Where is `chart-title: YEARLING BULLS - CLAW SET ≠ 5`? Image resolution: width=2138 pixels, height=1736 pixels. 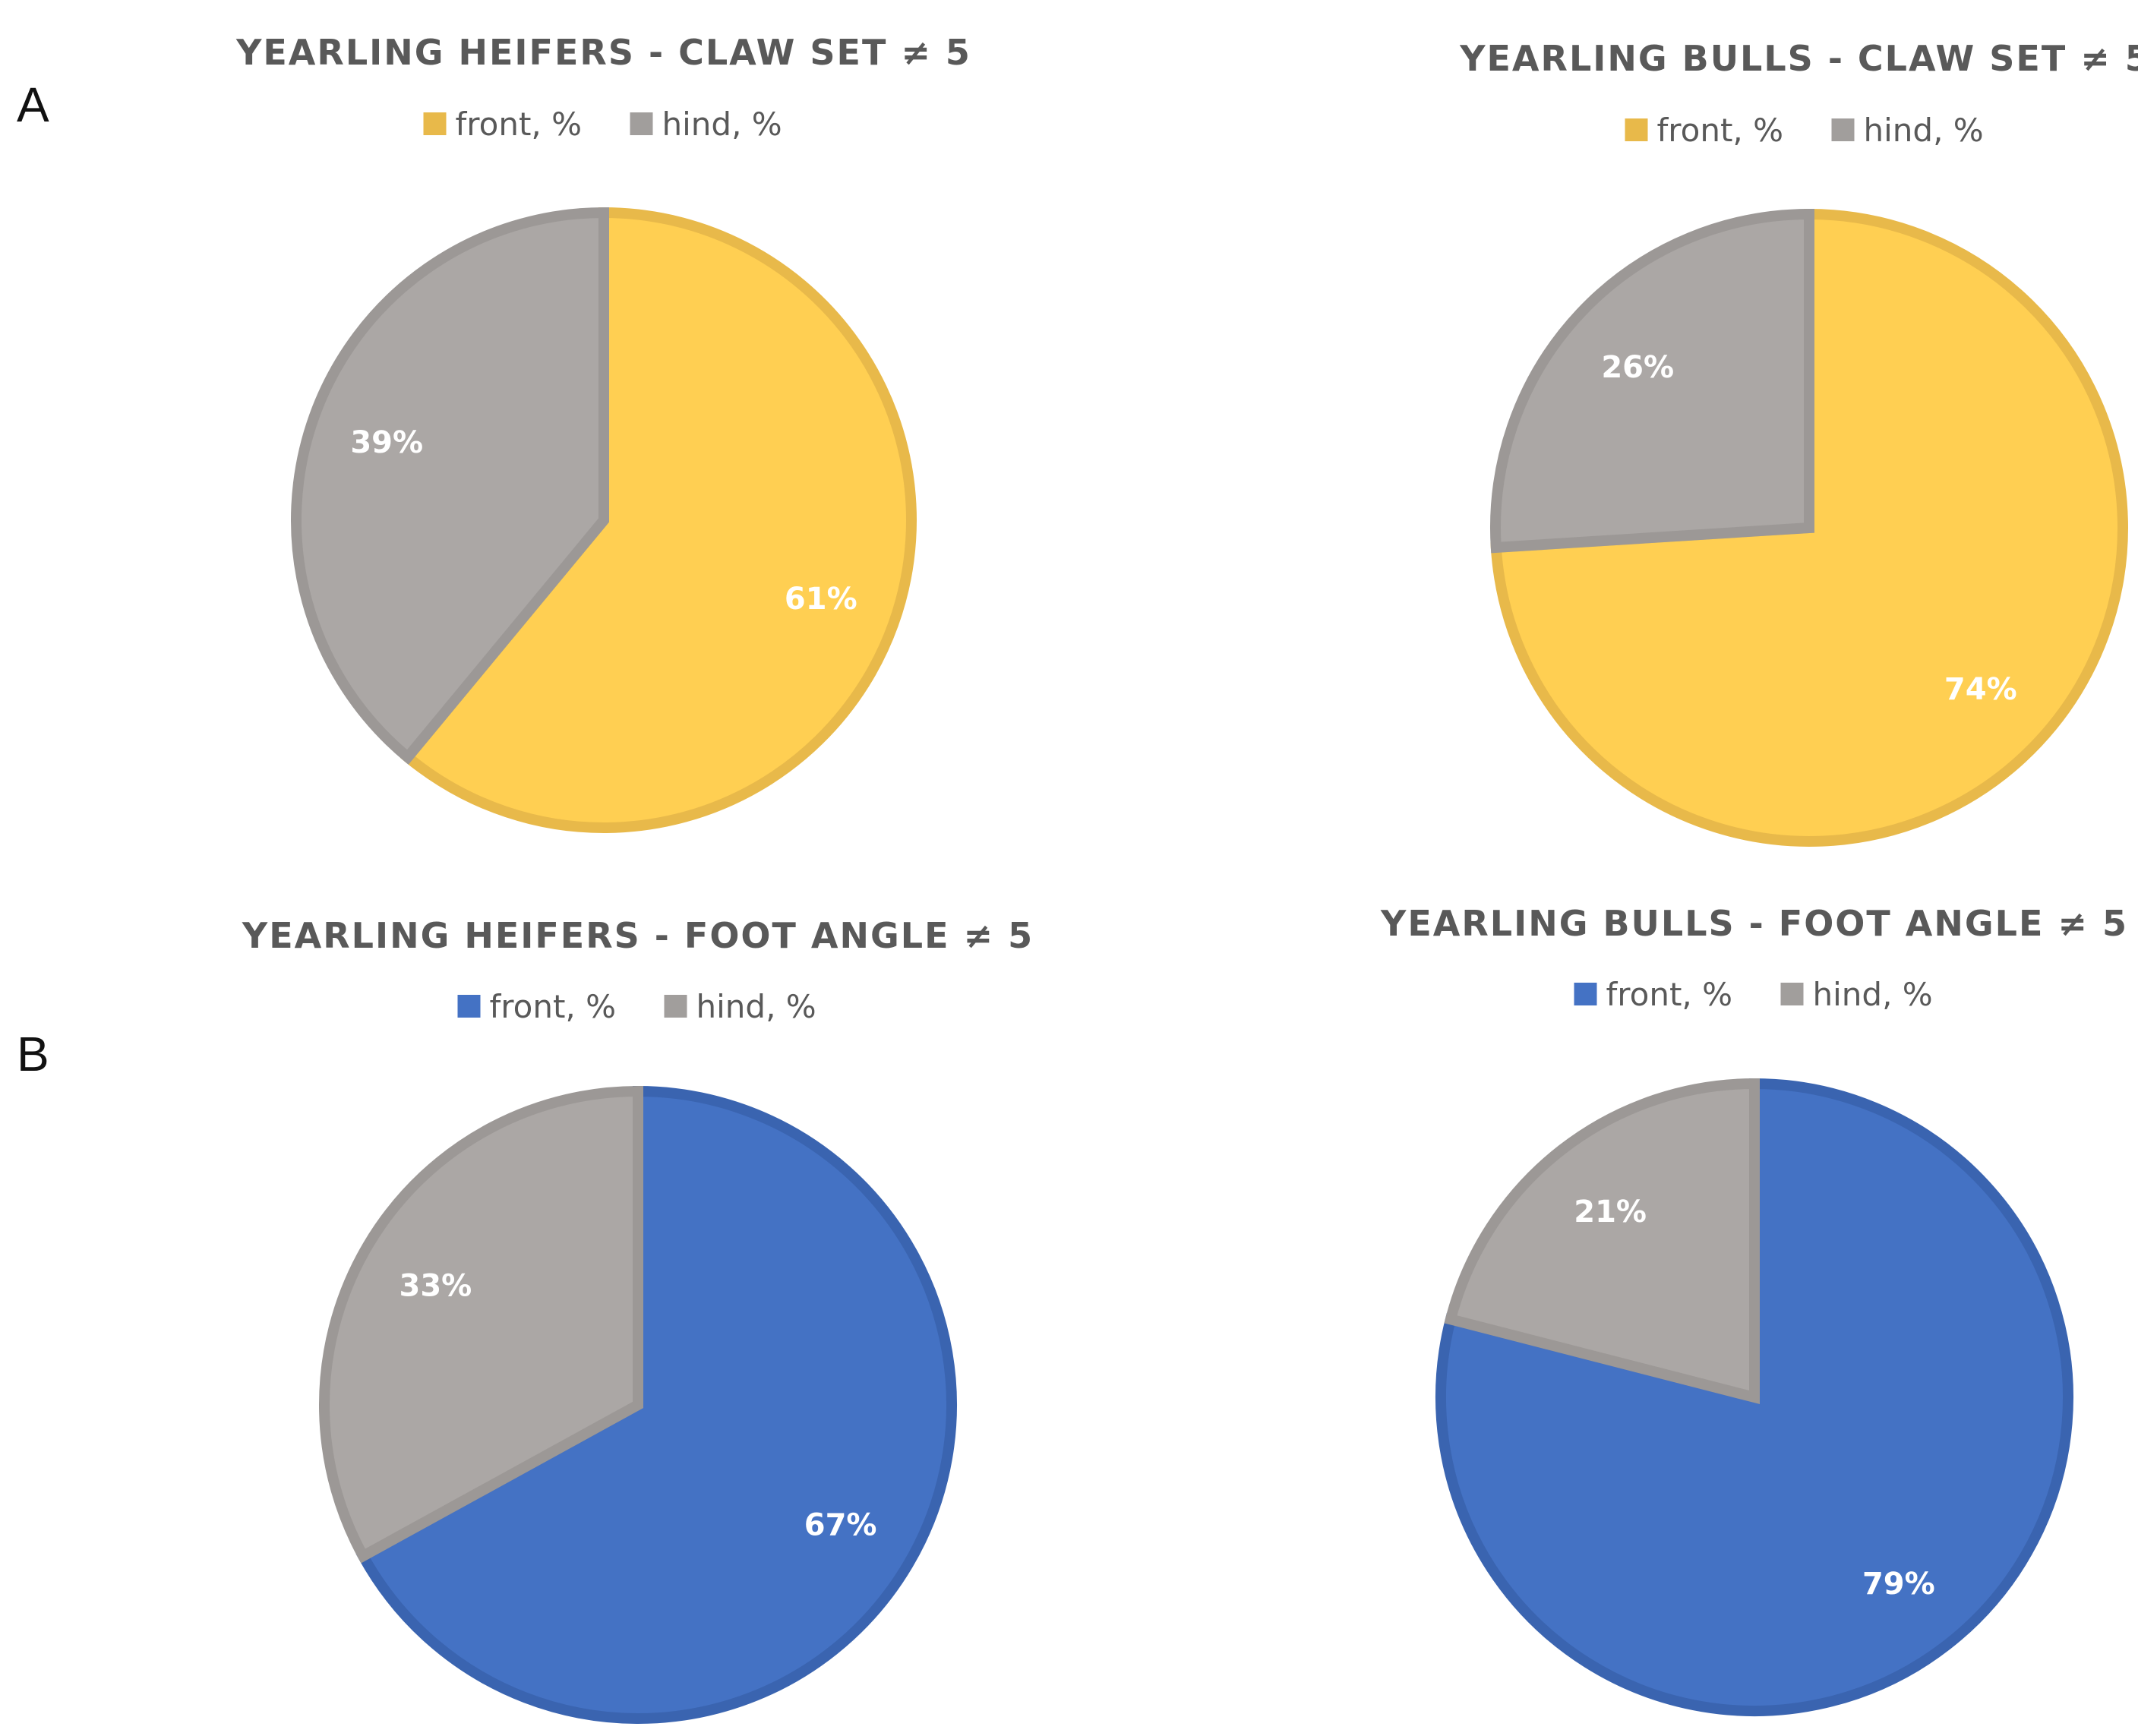 chart-title: YEARLING BULLS - CLAW SET ≠ 5 is located at coordinates (1798, 59).